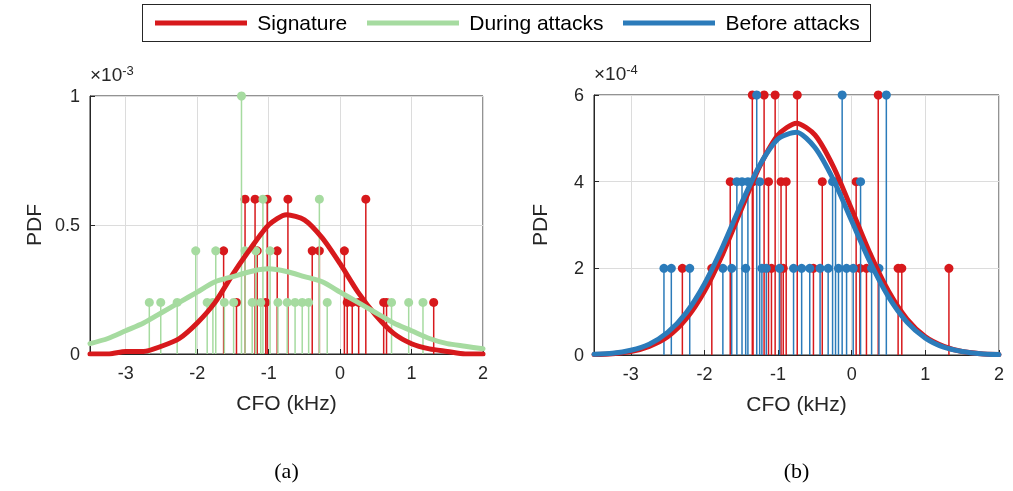 The image size is (1013, 491). I want to click on text: (b), so click(796, 470).